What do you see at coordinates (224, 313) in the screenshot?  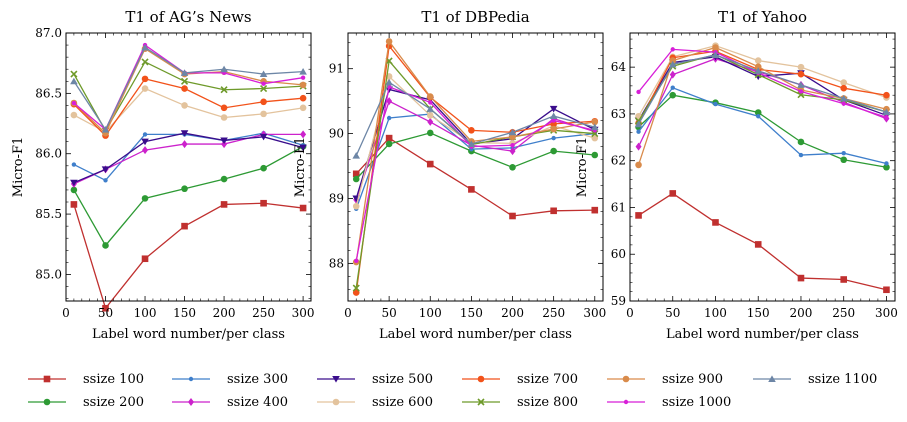 I see `x-tick-label: 200` at bounding box center [224, 313].